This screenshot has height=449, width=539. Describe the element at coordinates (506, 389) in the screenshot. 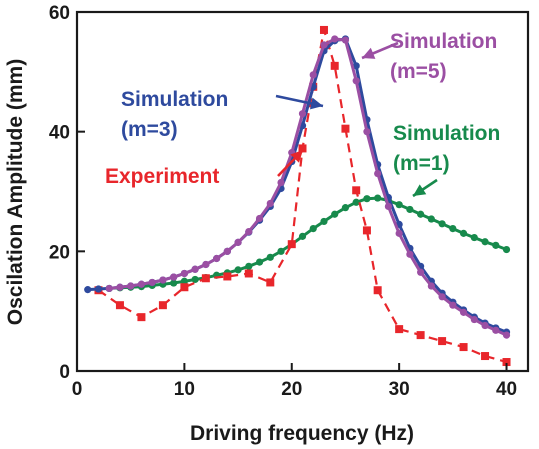

I see `x-tick-label-4: 40` at that location.